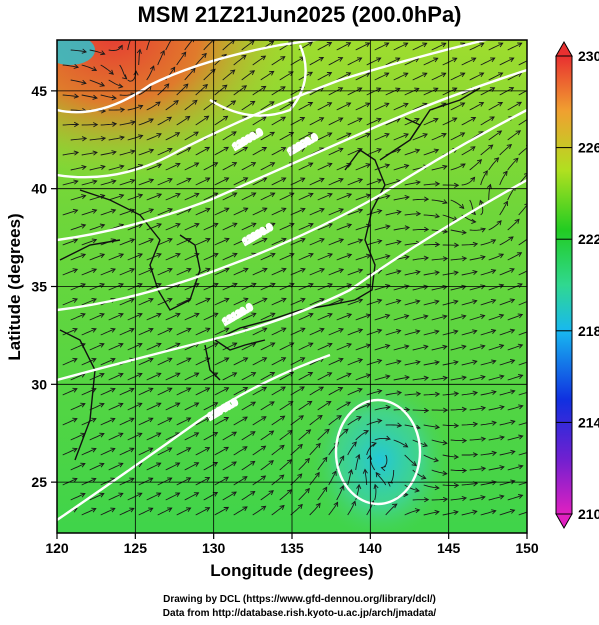 This screenshot has width=599, height=625. I want to click on x-axis-ticks: 120 125 130 135 140 145 150, so click(292, 544).